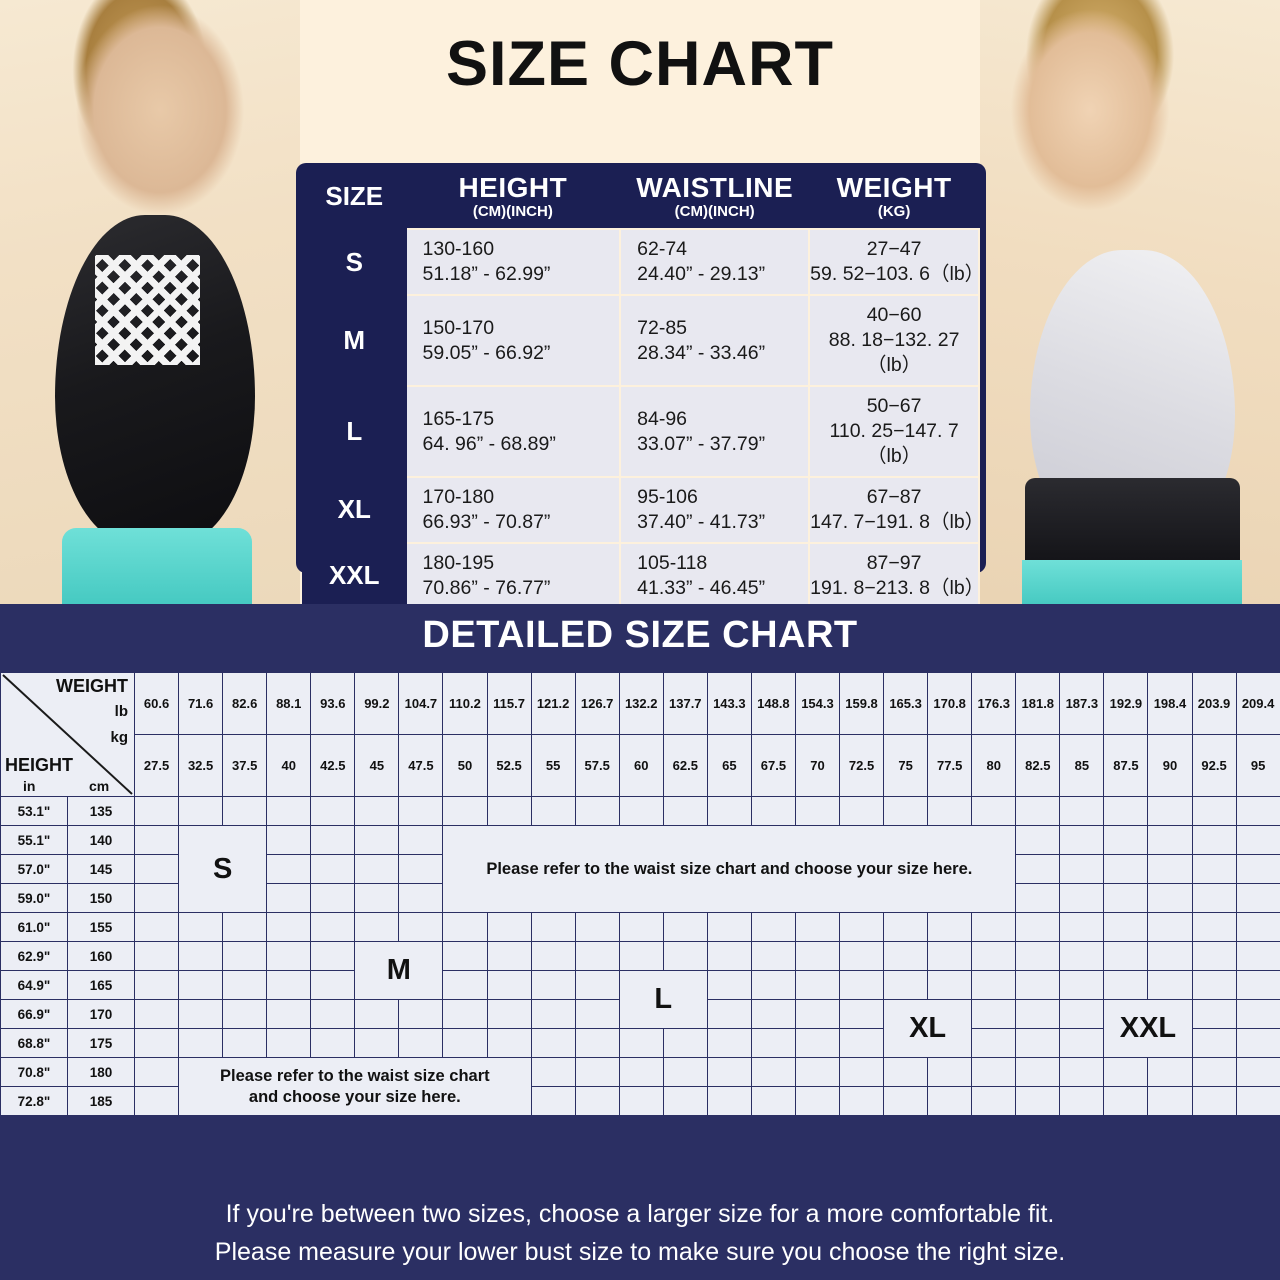 This screenshot has width=1280, height=1280. What do you see at coordinates (101, 1072) in the screenshot?
I see `height-cm-header: 180` at bounding box center [101, 1072].